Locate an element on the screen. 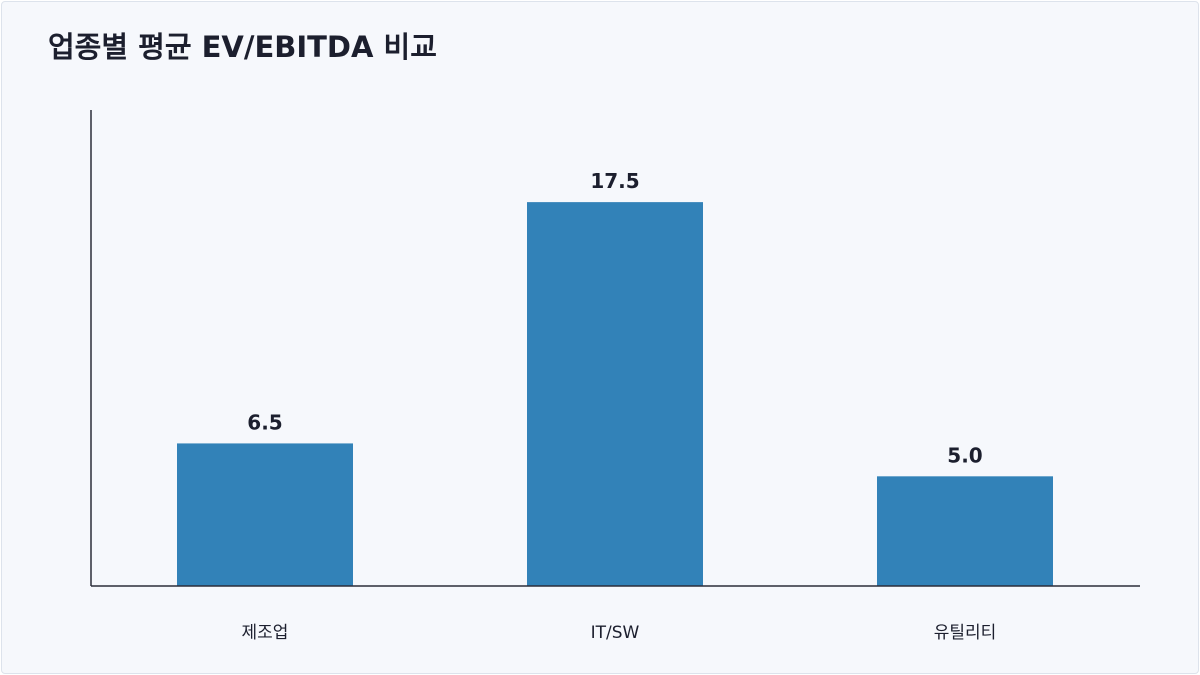  x-tick-label-2: 유틸리티 is located at coordinates (965, 633).